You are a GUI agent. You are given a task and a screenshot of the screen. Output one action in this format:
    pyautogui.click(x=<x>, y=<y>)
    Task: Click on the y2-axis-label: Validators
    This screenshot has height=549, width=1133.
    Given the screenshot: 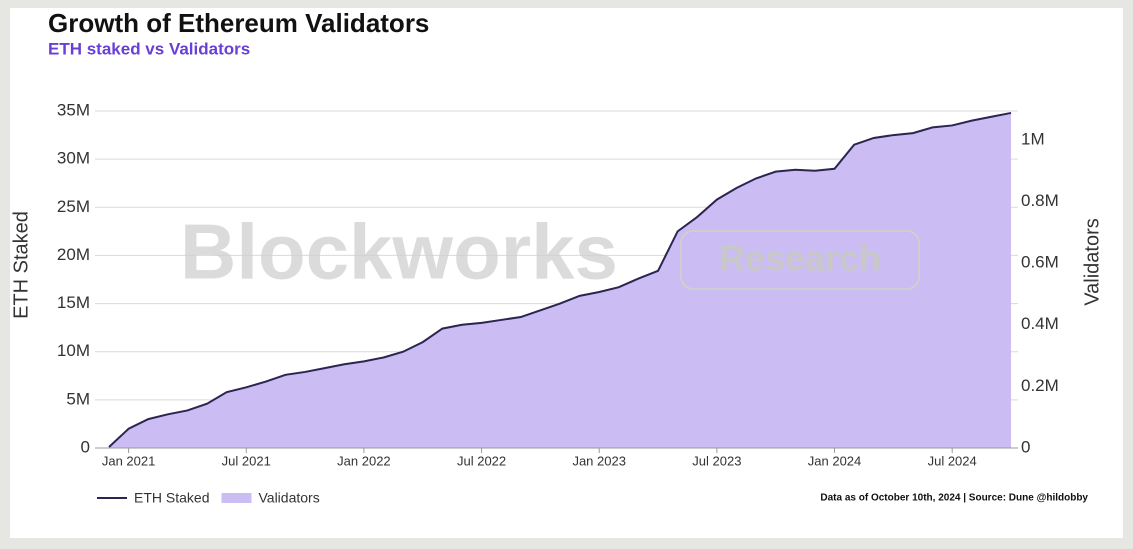 What is the action you would take?
    pyautogui.click(x=1092, y=261)
    